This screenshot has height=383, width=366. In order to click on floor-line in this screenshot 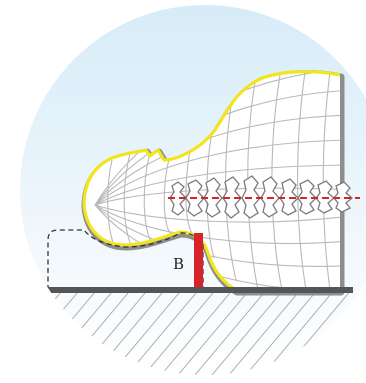, I will do `click(199, 290)`.